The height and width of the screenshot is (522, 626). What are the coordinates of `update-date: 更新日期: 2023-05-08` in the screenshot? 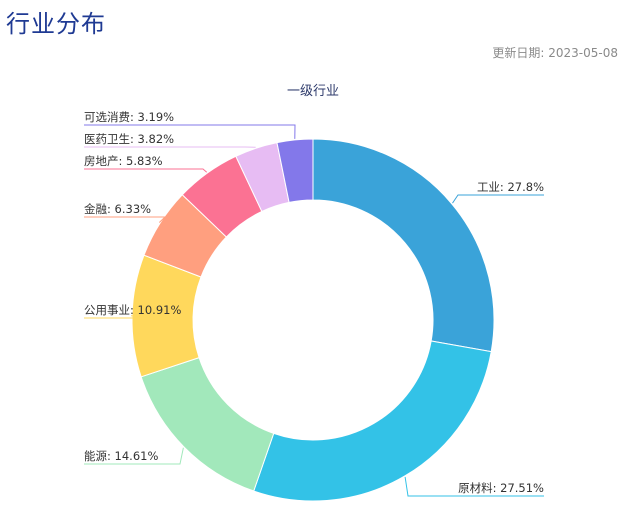 It's located at (555, 53).